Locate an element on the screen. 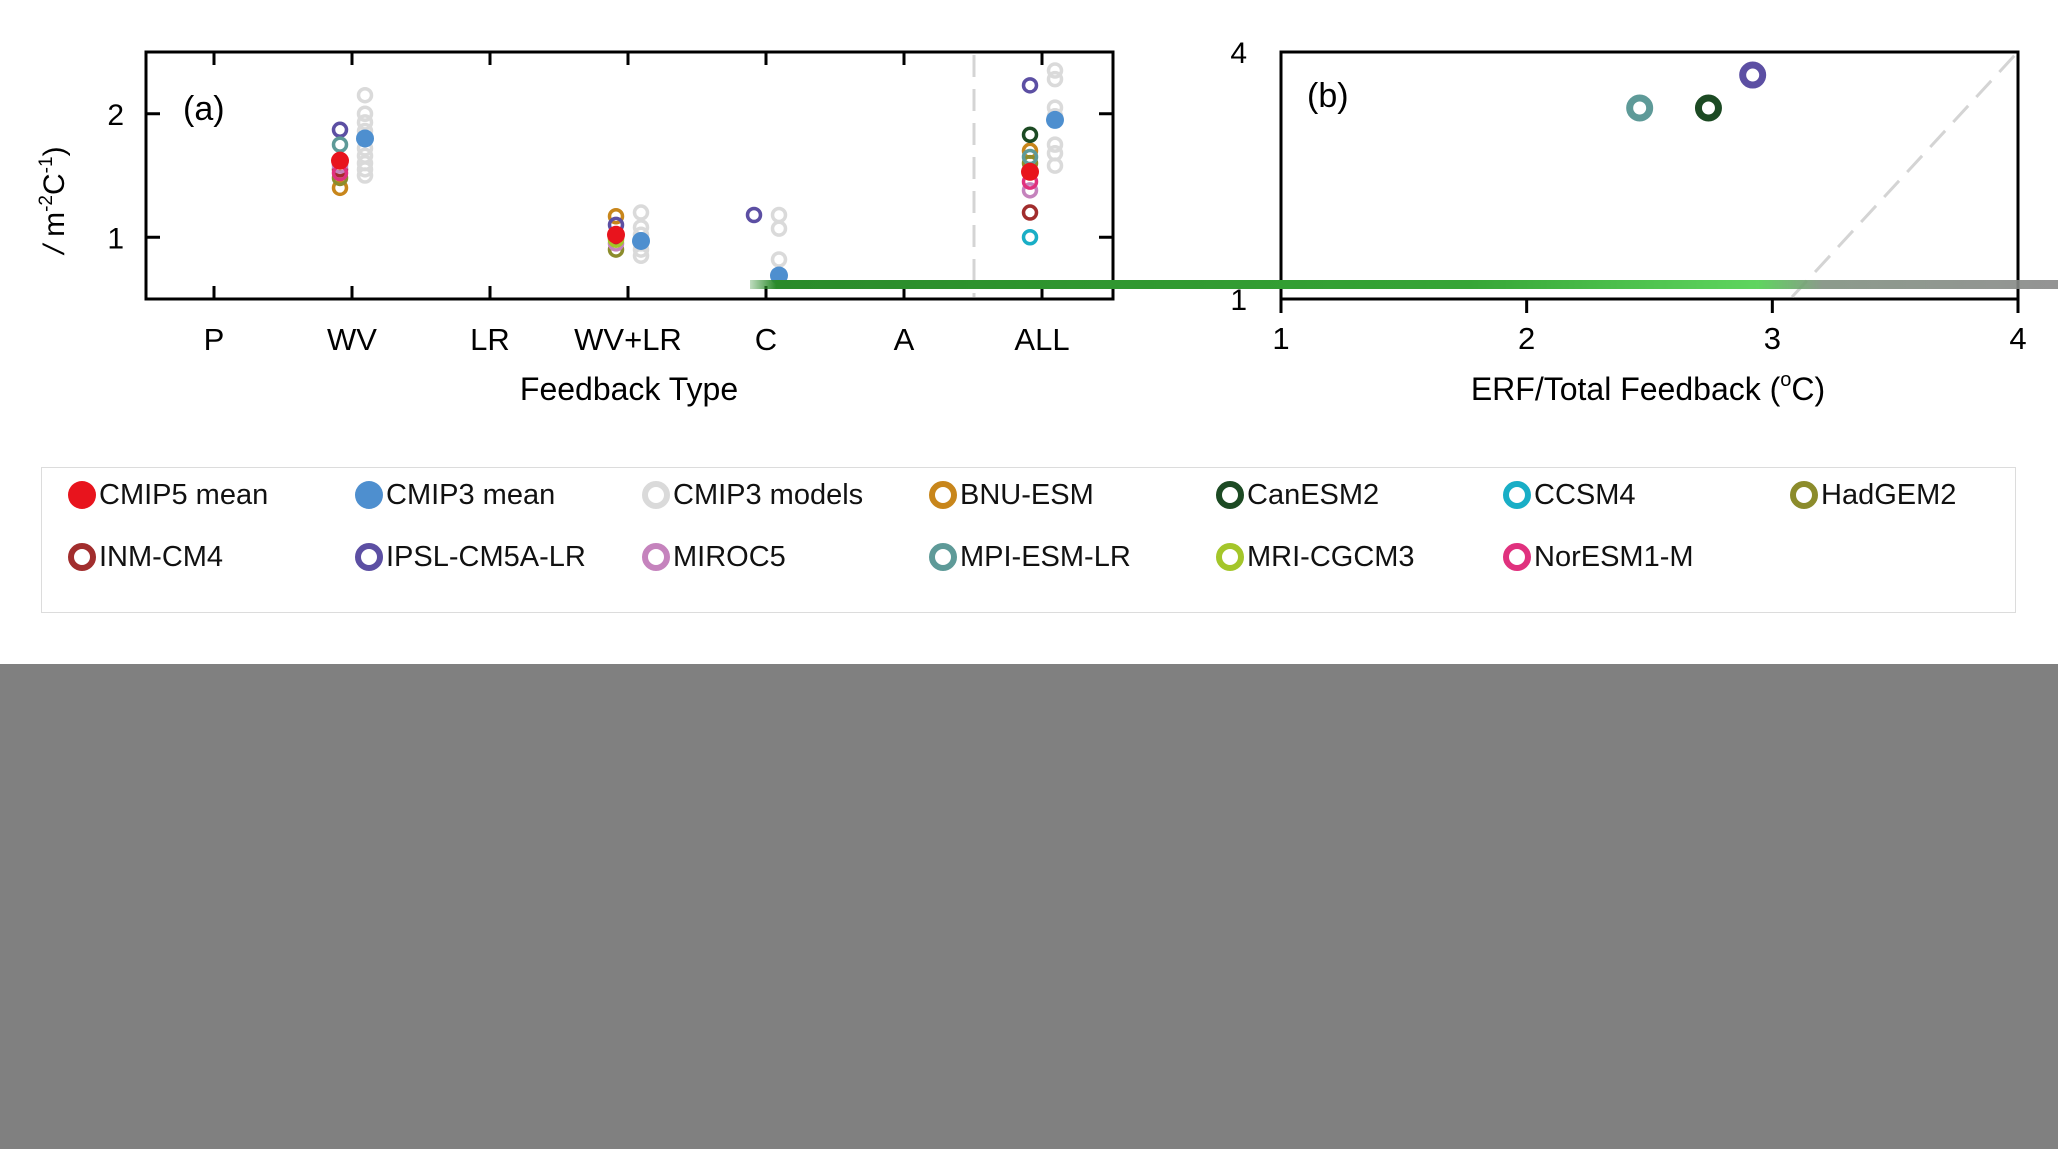 The width and height of the screenshot is (2058, 1149). legend-item: INM-CM4 is located at coordinates (145, 557).